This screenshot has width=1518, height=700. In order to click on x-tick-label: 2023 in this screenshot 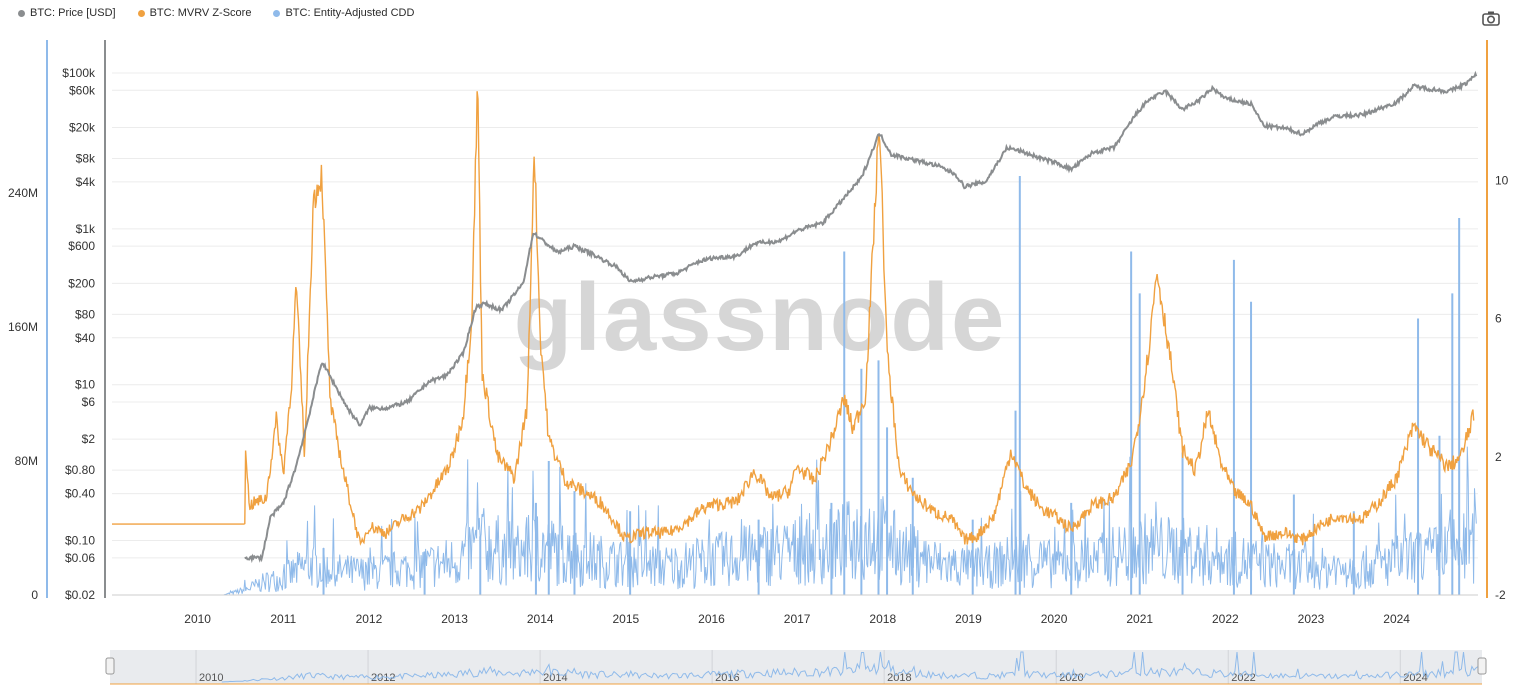, I will do `click(1311, 619)`.